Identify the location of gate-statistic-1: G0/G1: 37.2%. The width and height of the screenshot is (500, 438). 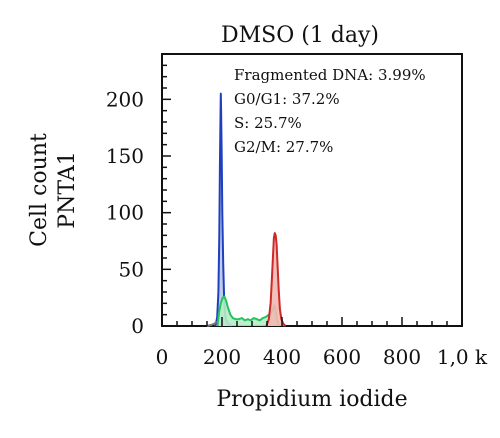
(287, 99).